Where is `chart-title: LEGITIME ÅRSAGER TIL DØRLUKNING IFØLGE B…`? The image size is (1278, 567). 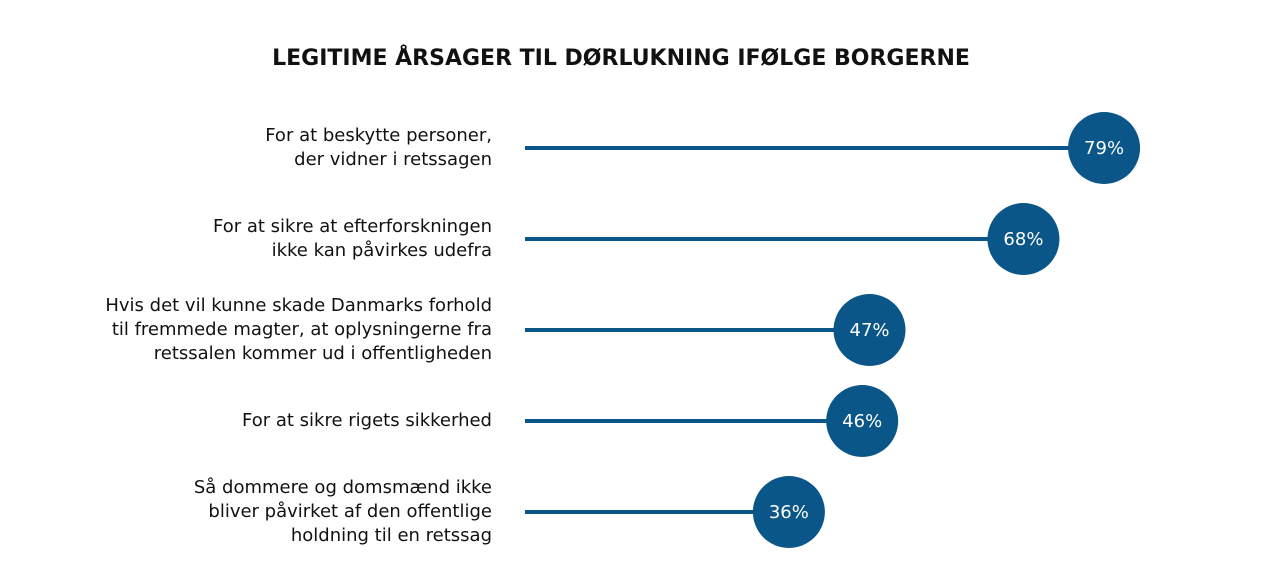 chart-title: LEGITIME ÅRSAGER TIL DØRLUKNING IFØLGE B… is located at coordinates (621, 58).